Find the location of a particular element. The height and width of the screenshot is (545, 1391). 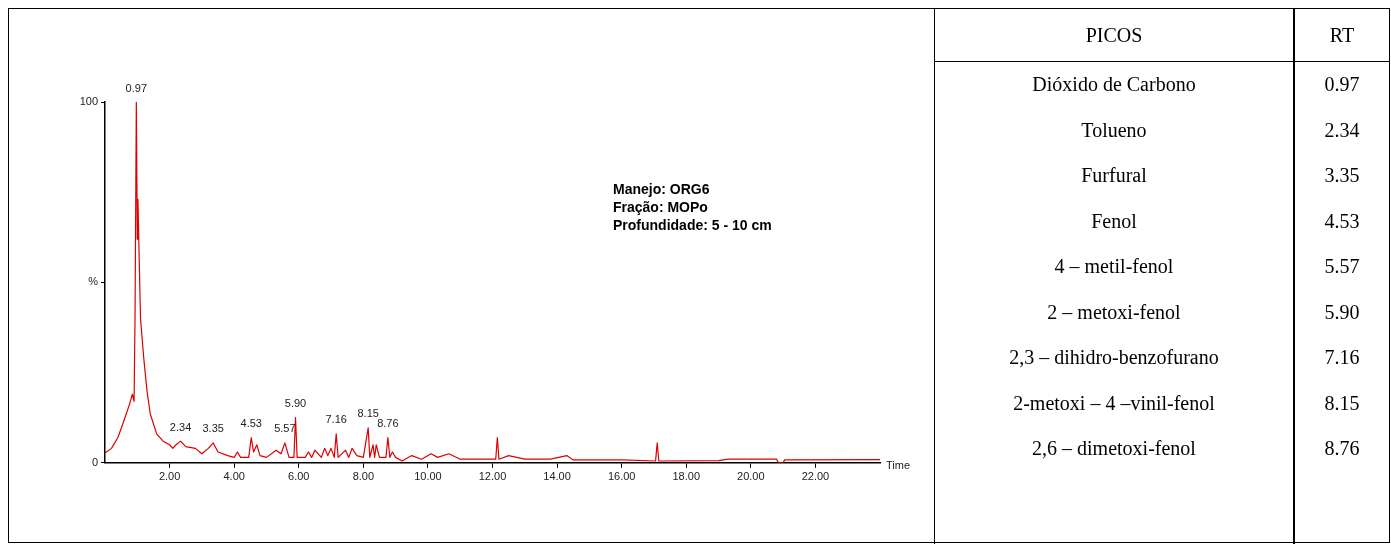

text: 8.76 is located at coordinates (1342, 448).